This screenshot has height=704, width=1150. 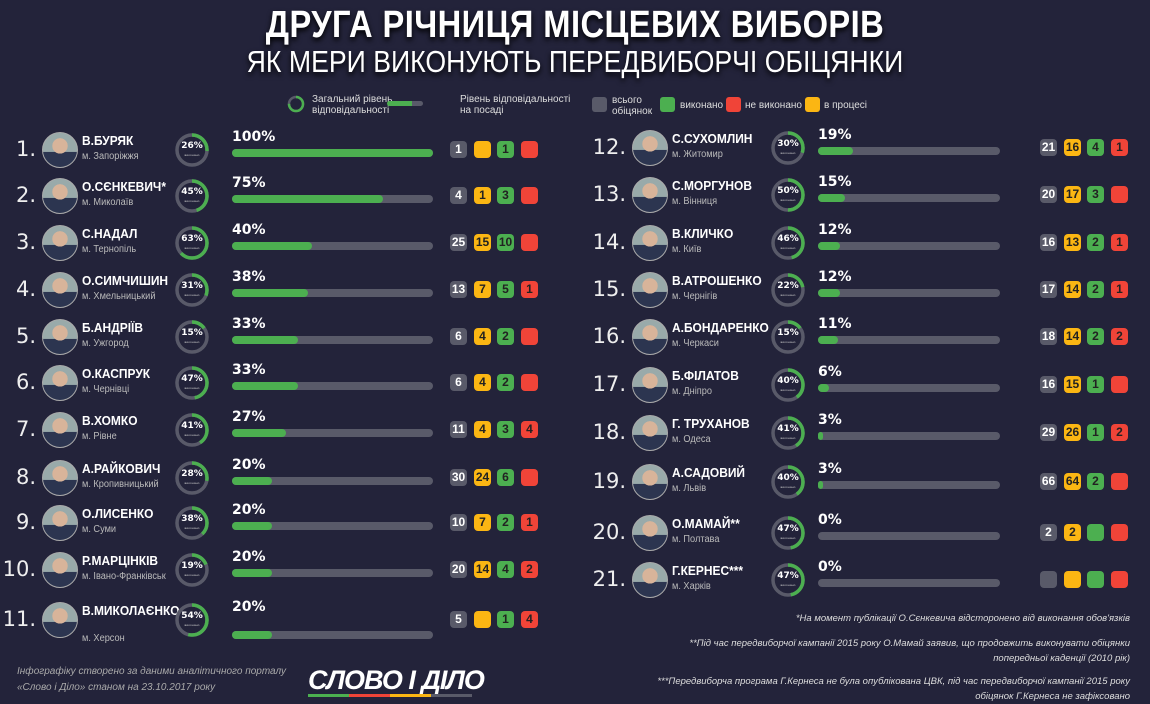 I want to click on mayor-city: м. Львів, so click(x=689, y=488).